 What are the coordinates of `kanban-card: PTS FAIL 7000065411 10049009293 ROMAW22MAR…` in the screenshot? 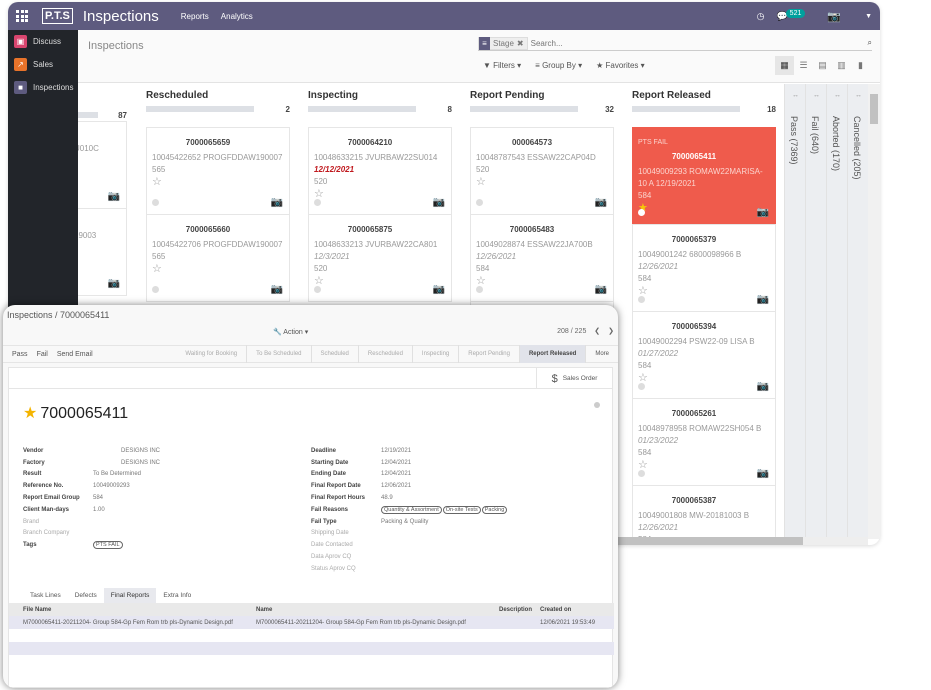 It's located at (704, 176).